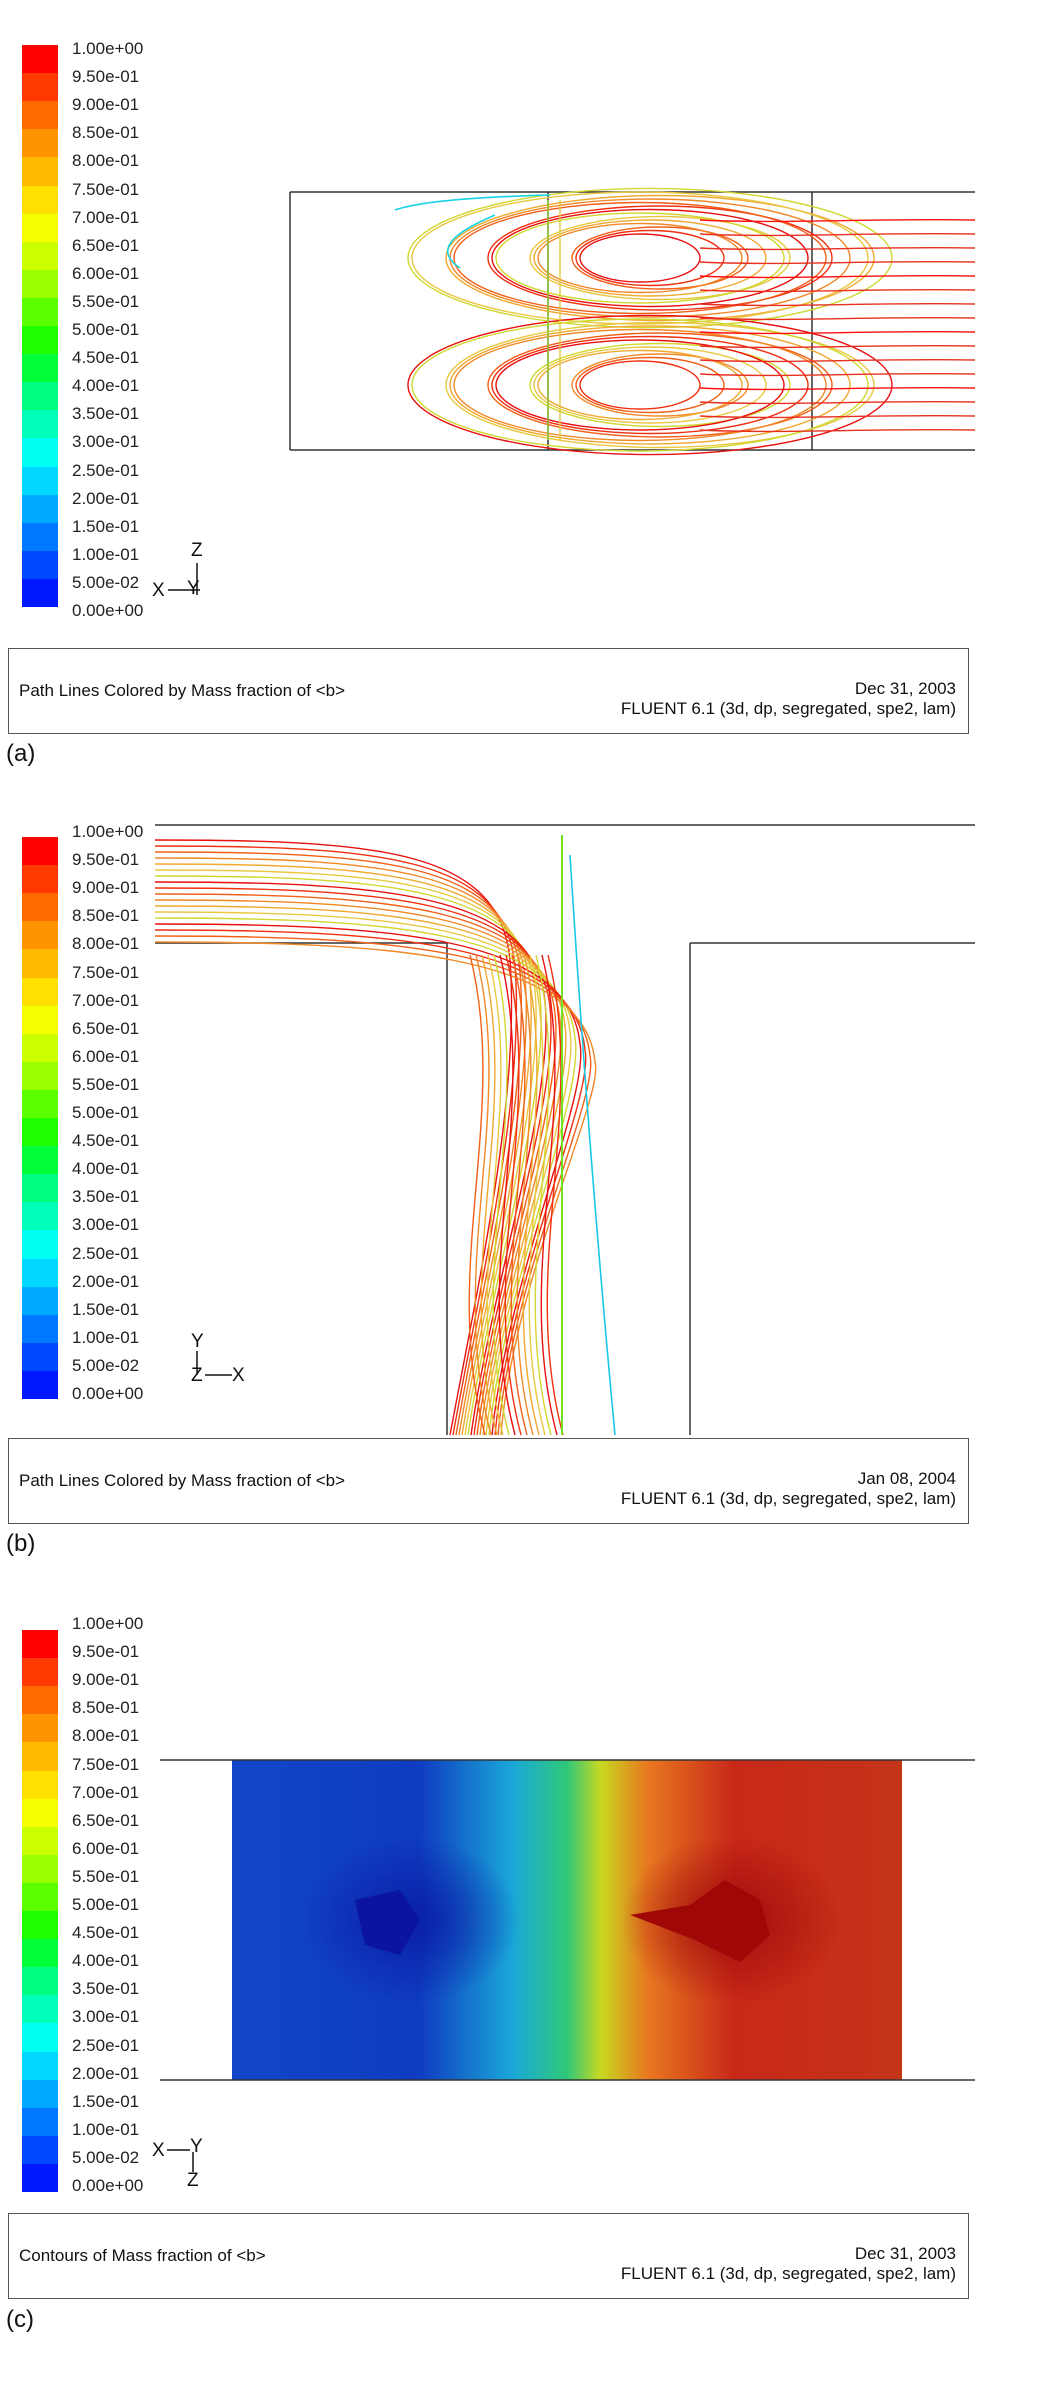 The width and height of the screenshot is (1037, 2385). Describe the element at coordinates (106, 1000) in the screenshot. I see `colorbar-tick-label: 7.00e-01` at that location.